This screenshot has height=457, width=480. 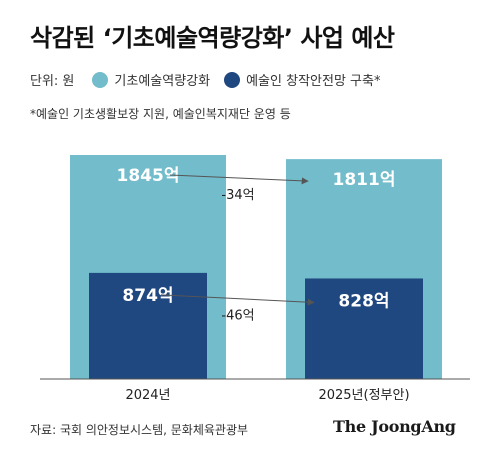 What do you see at coordinates (237, 195) in the screenshot?
I see `change-label-0: -34억` at bounding box center [237, 195].